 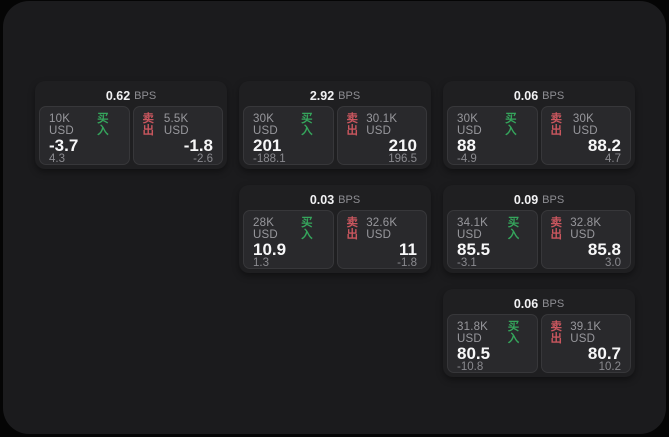 I want to click on sell-panel-header: 卖出 5.5K USD, so click(x=178, y=125).